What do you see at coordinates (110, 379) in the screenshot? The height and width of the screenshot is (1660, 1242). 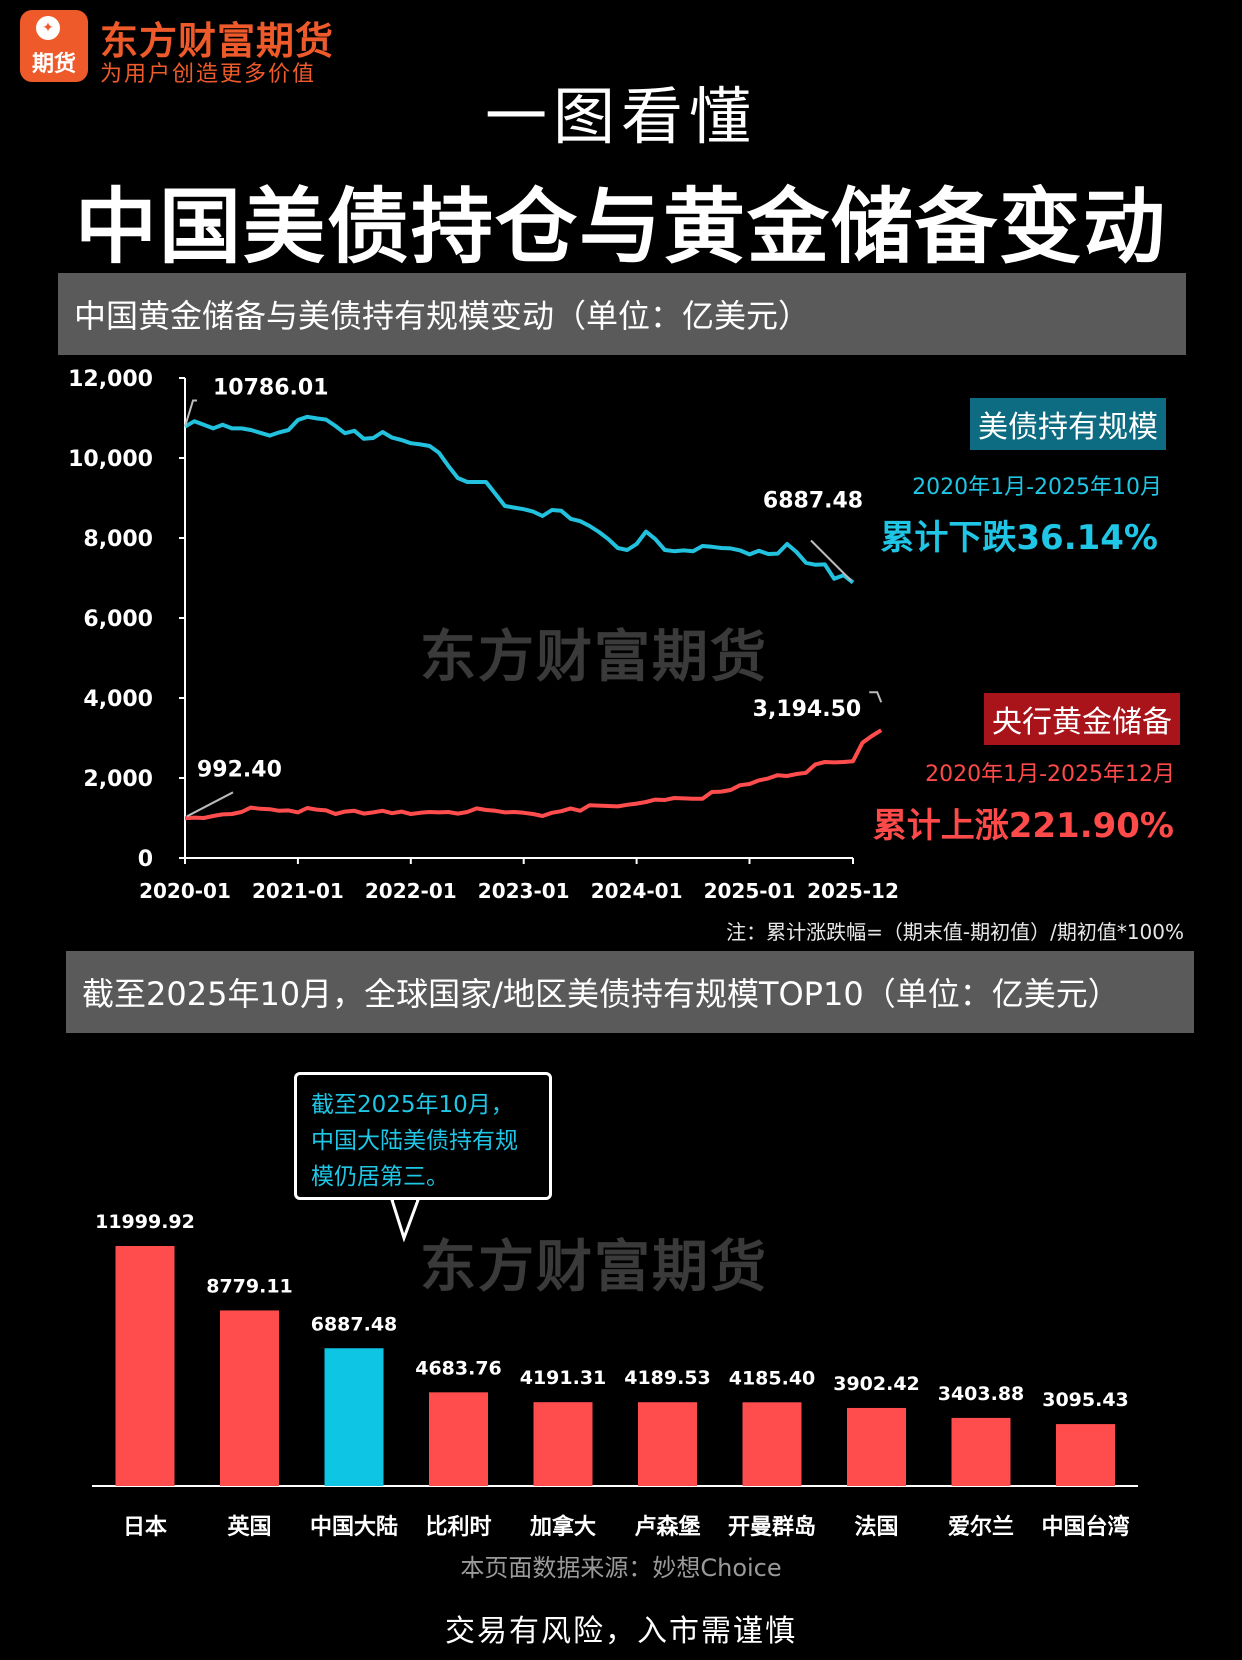 I see `y-tick-label: 12,000` at bounding box center [110, 379].